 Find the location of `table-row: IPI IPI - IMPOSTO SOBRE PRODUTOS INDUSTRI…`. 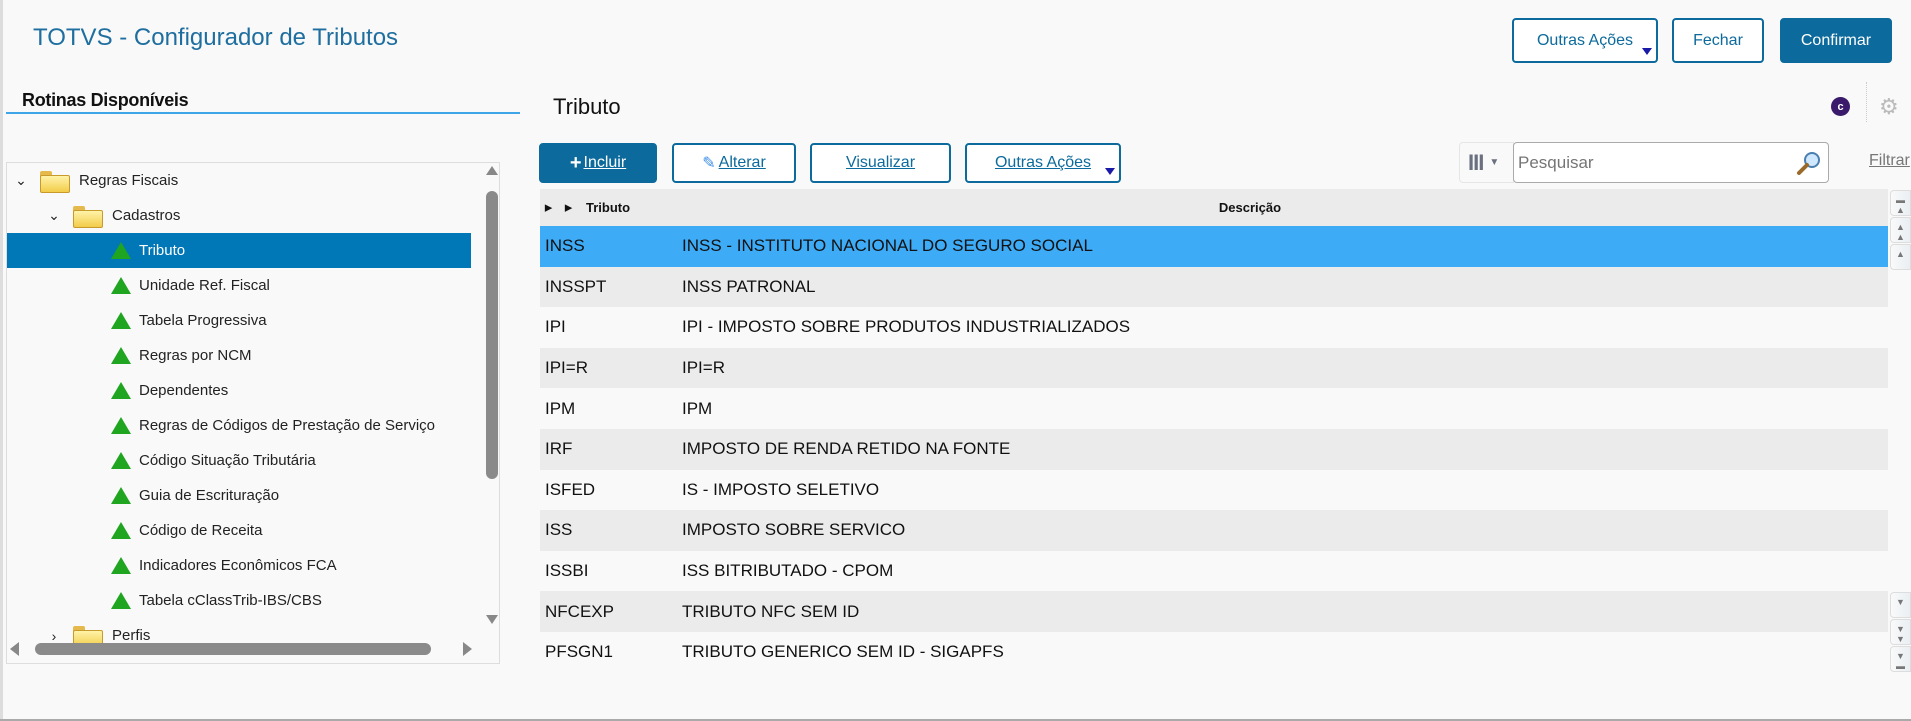

table-row: IPI IPI - IMPOSTO SOBRE PRODUTOS INDUSTRI… is located at coordinates (1214, 327).